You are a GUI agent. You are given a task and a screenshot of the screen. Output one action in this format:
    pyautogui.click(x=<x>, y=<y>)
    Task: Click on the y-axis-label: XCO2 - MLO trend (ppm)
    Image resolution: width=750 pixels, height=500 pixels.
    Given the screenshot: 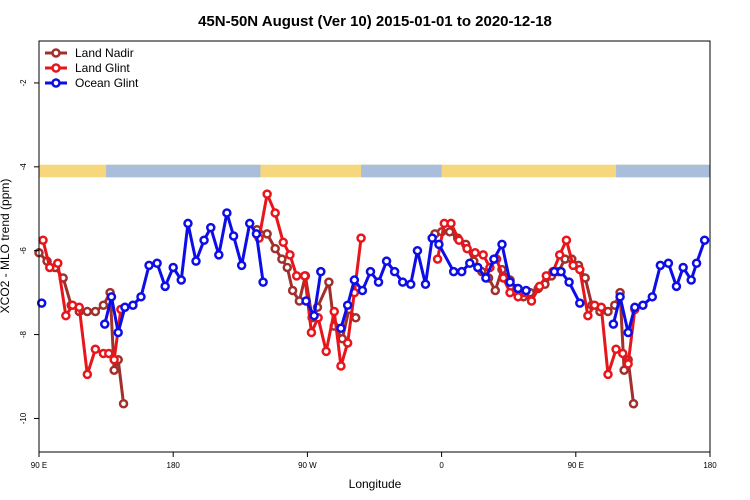 What is the action you would take?
    pyautogui.click(x=6, y=246)
    